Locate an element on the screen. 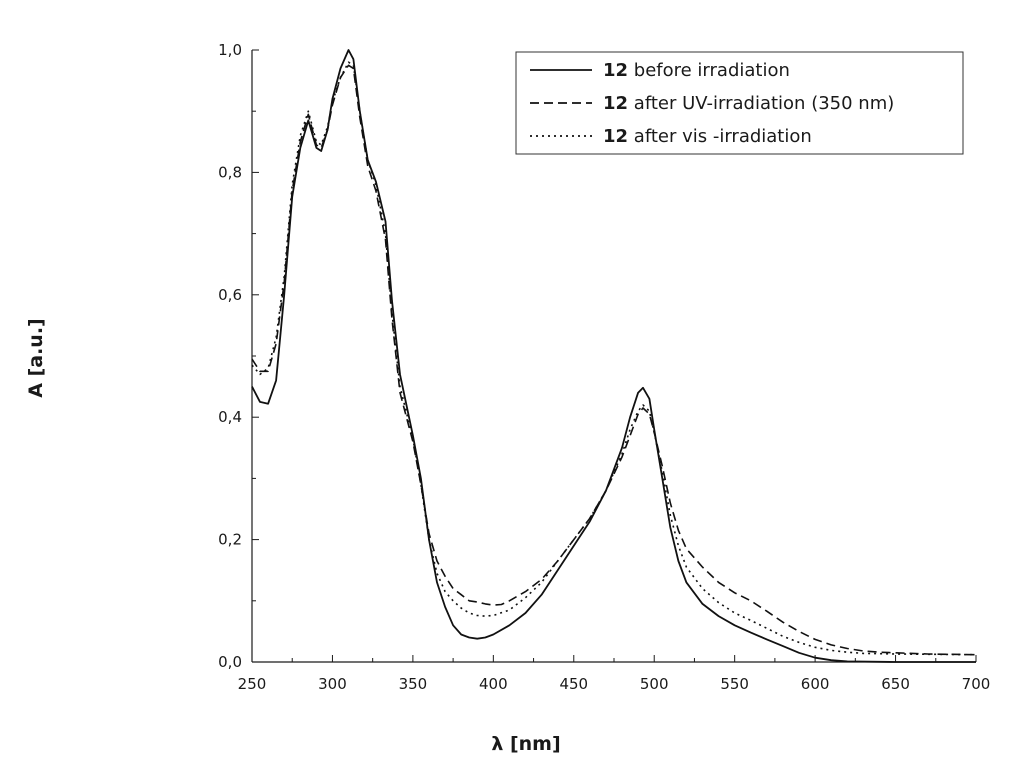 This screenshot has height=779, width=1024. x-tick-label: 250 is located at coordinates (252, 684).